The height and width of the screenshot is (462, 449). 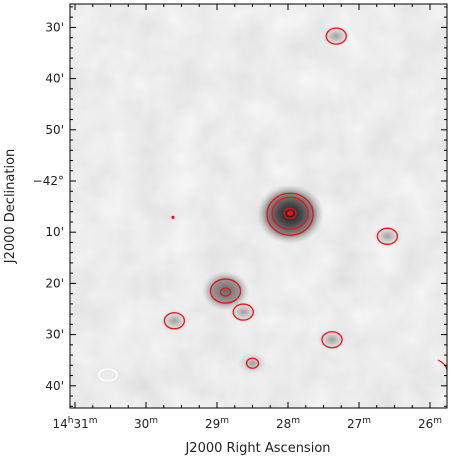 What do you see at coordinates (54, 283) in the screenshot?
I see `y-tick-label: 20'` at bounding box center [54, 283].